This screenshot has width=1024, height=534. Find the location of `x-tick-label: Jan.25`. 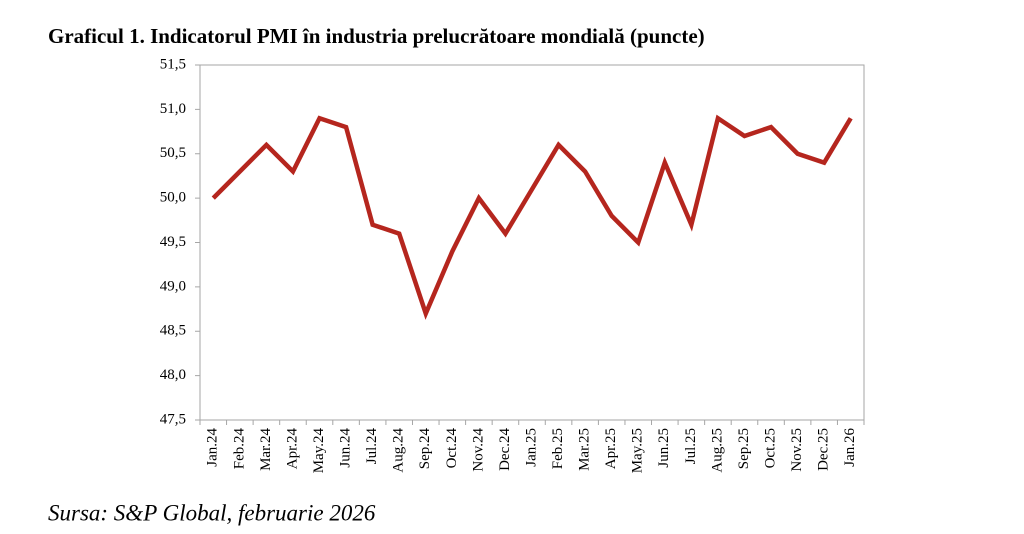

x-tick-label: Jan.25 is located at coordinates (531, 447).